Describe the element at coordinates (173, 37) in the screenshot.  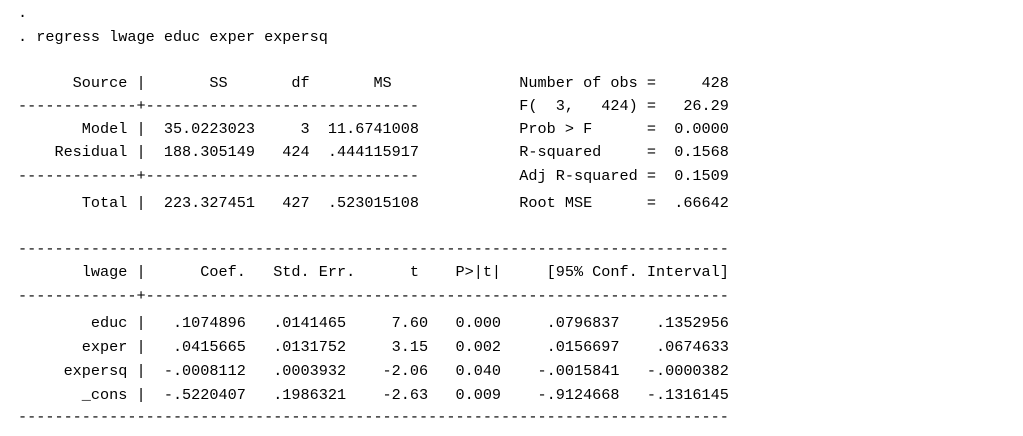
I see `command-line: . regress lwage educ exper expersq` at that location.